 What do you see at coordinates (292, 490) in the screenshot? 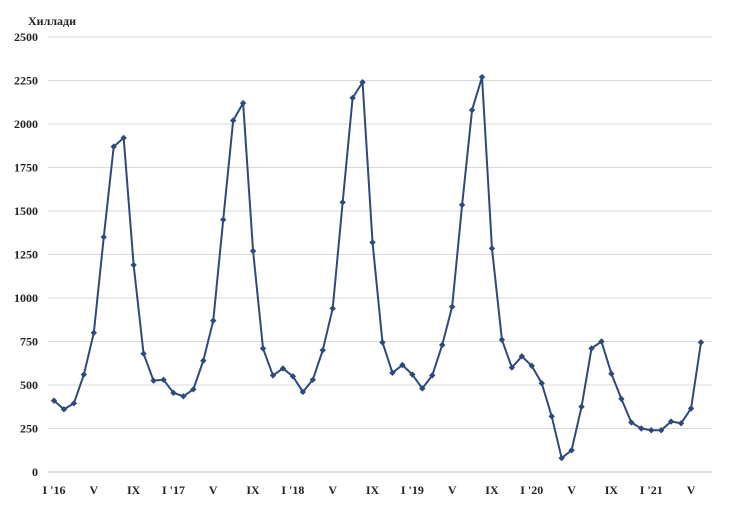
I see `x-tick-label: I '18` at bounding box center [292, 490].